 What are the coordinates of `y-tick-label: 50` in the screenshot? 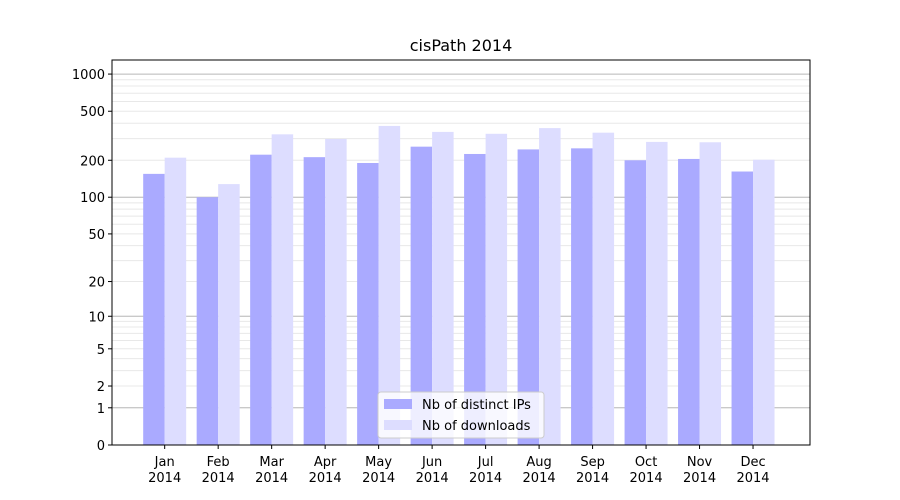 It's located at (96, 235).